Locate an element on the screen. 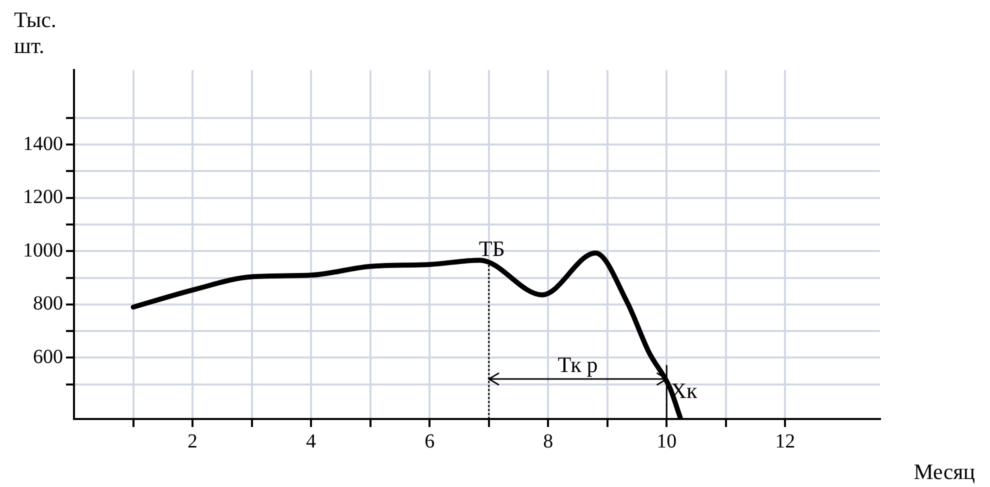  x-tick-label: 8 is located at coordinates (548, 441).